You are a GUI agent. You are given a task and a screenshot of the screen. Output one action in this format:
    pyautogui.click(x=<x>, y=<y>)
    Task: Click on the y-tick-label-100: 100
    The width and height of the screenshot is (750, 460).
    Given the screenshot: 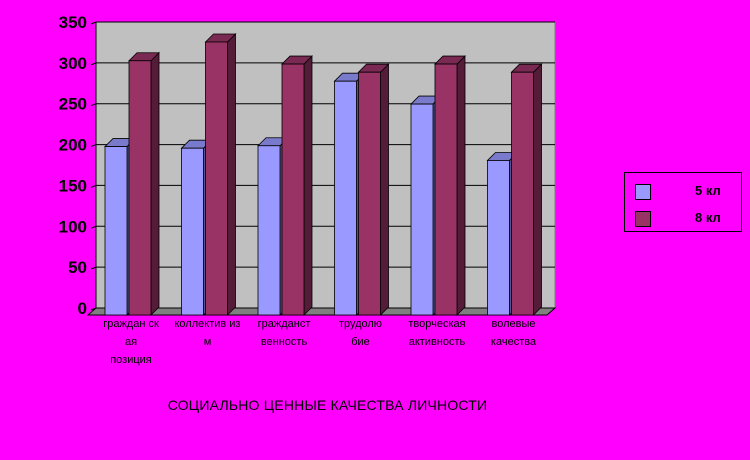 What is the action you would take?
    pyautogui.click(x=73, y=226)
    